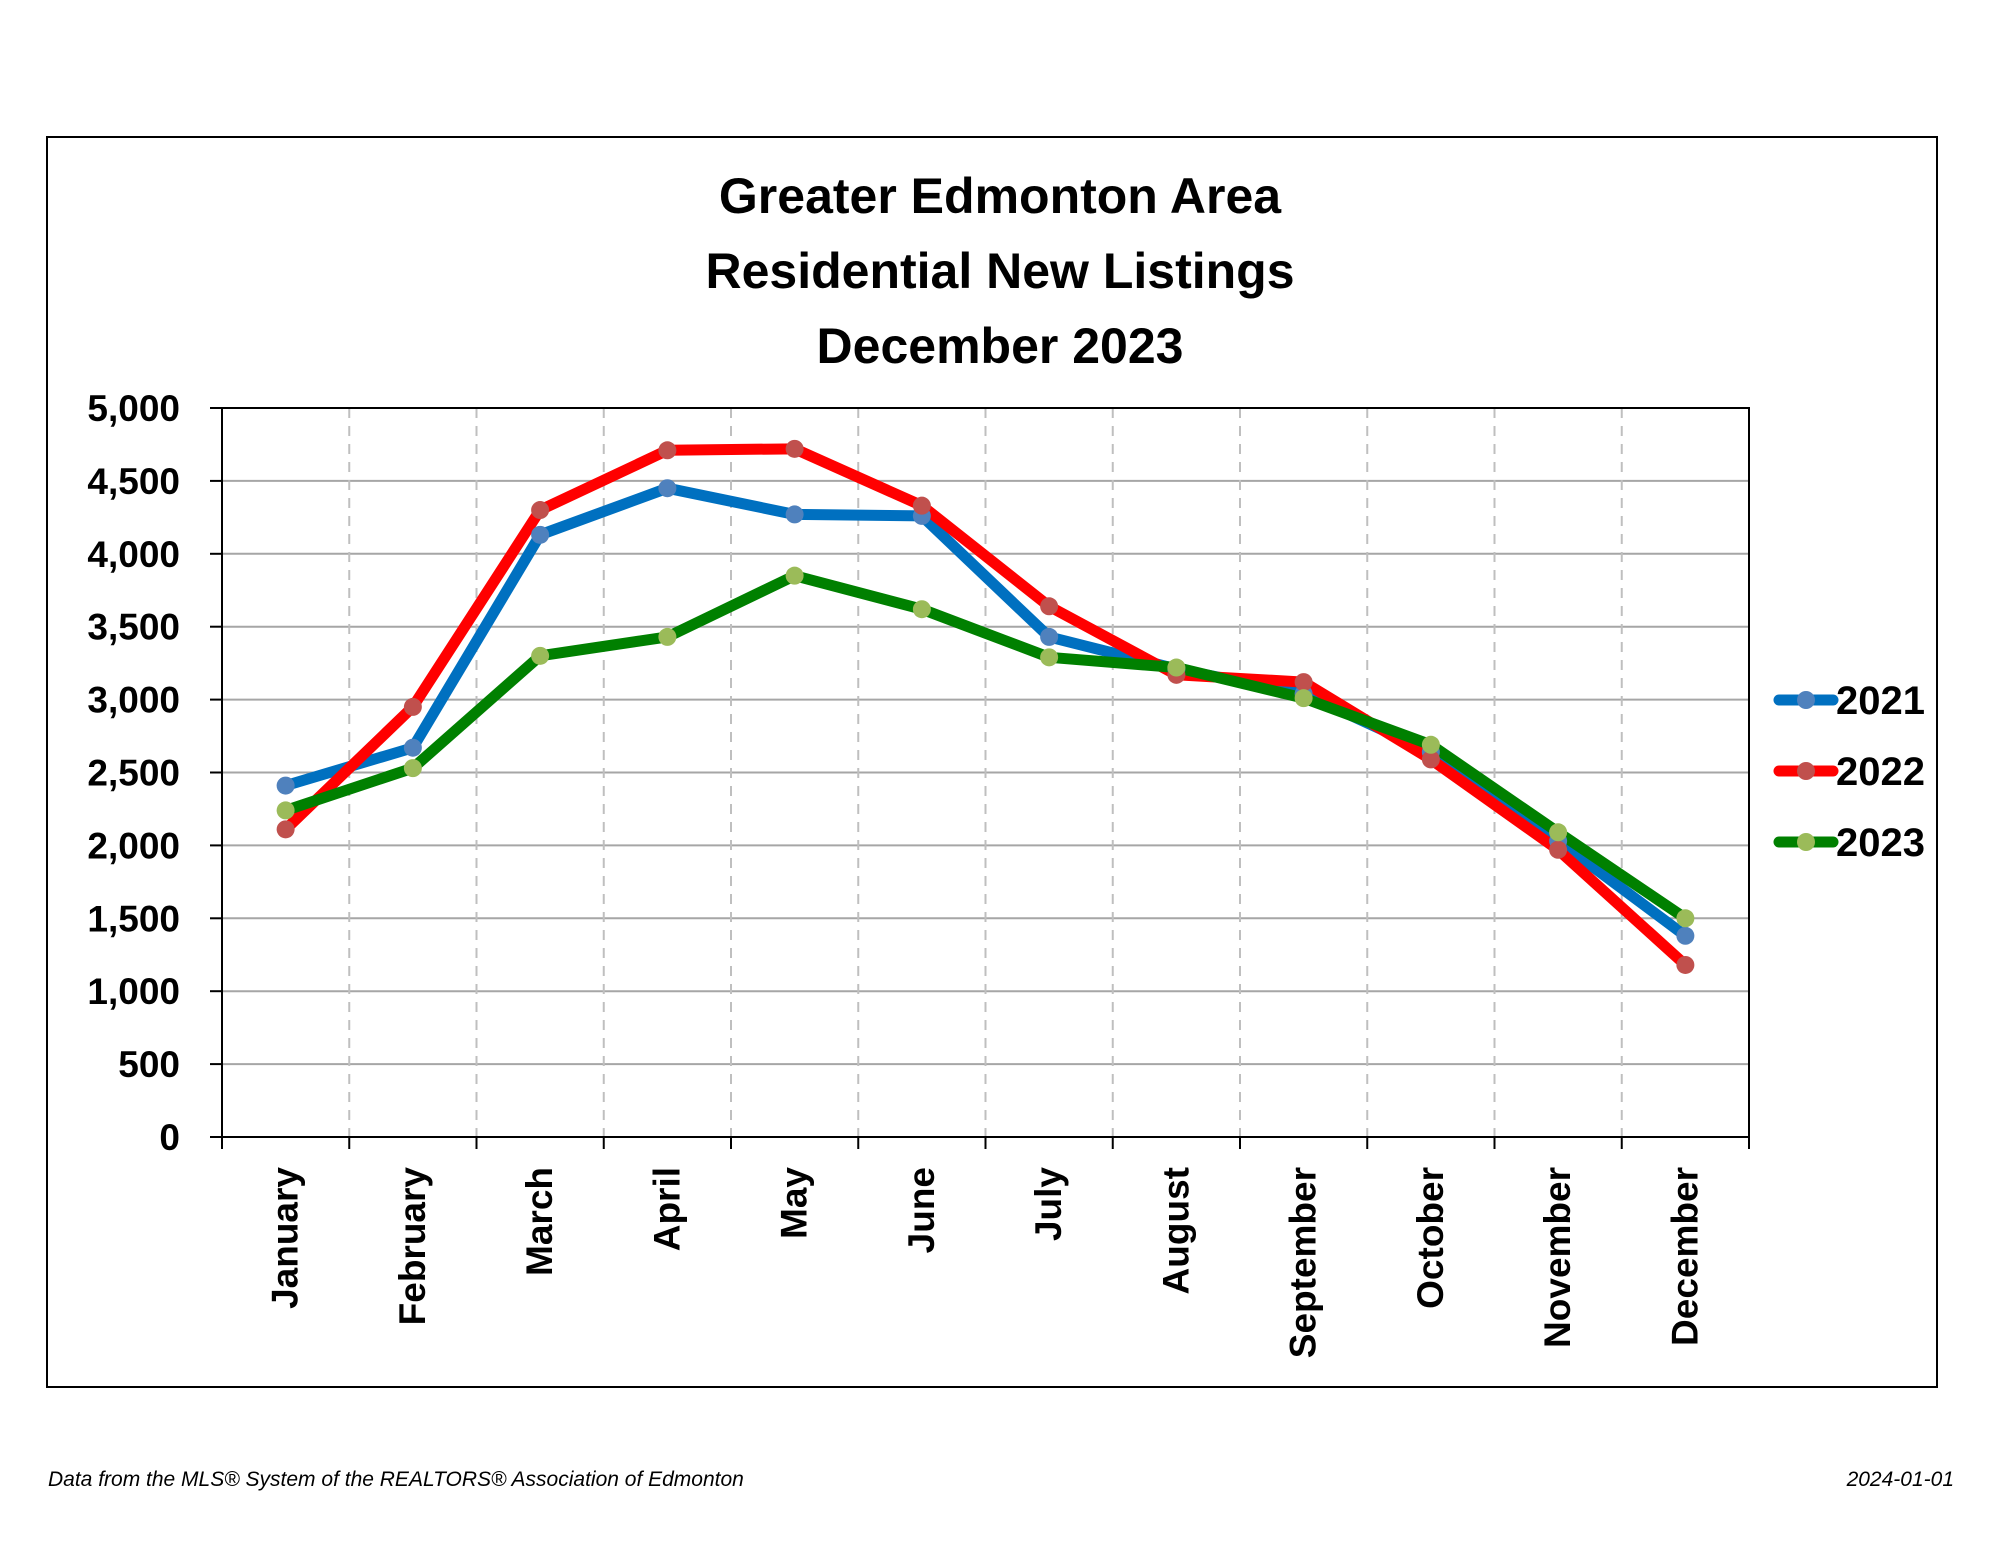 The height and width of the screenshot is (1545, 2000). What do you see at coordinates (1806, 771) in the screenshot?
I see `legend-marker-2022` at bounding box center [1806, 771].